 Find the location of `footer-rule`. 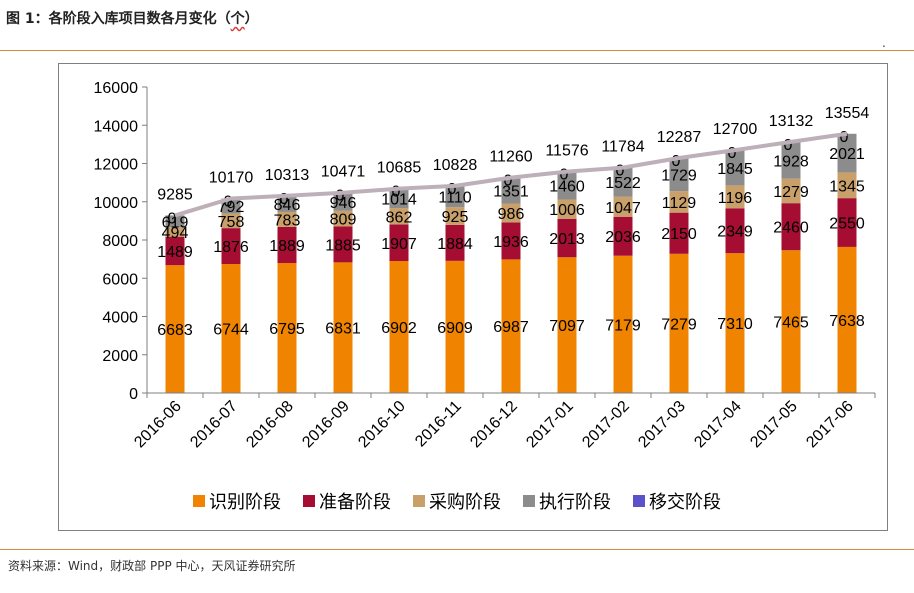

footer-rule is located at coordinates (457, 549).